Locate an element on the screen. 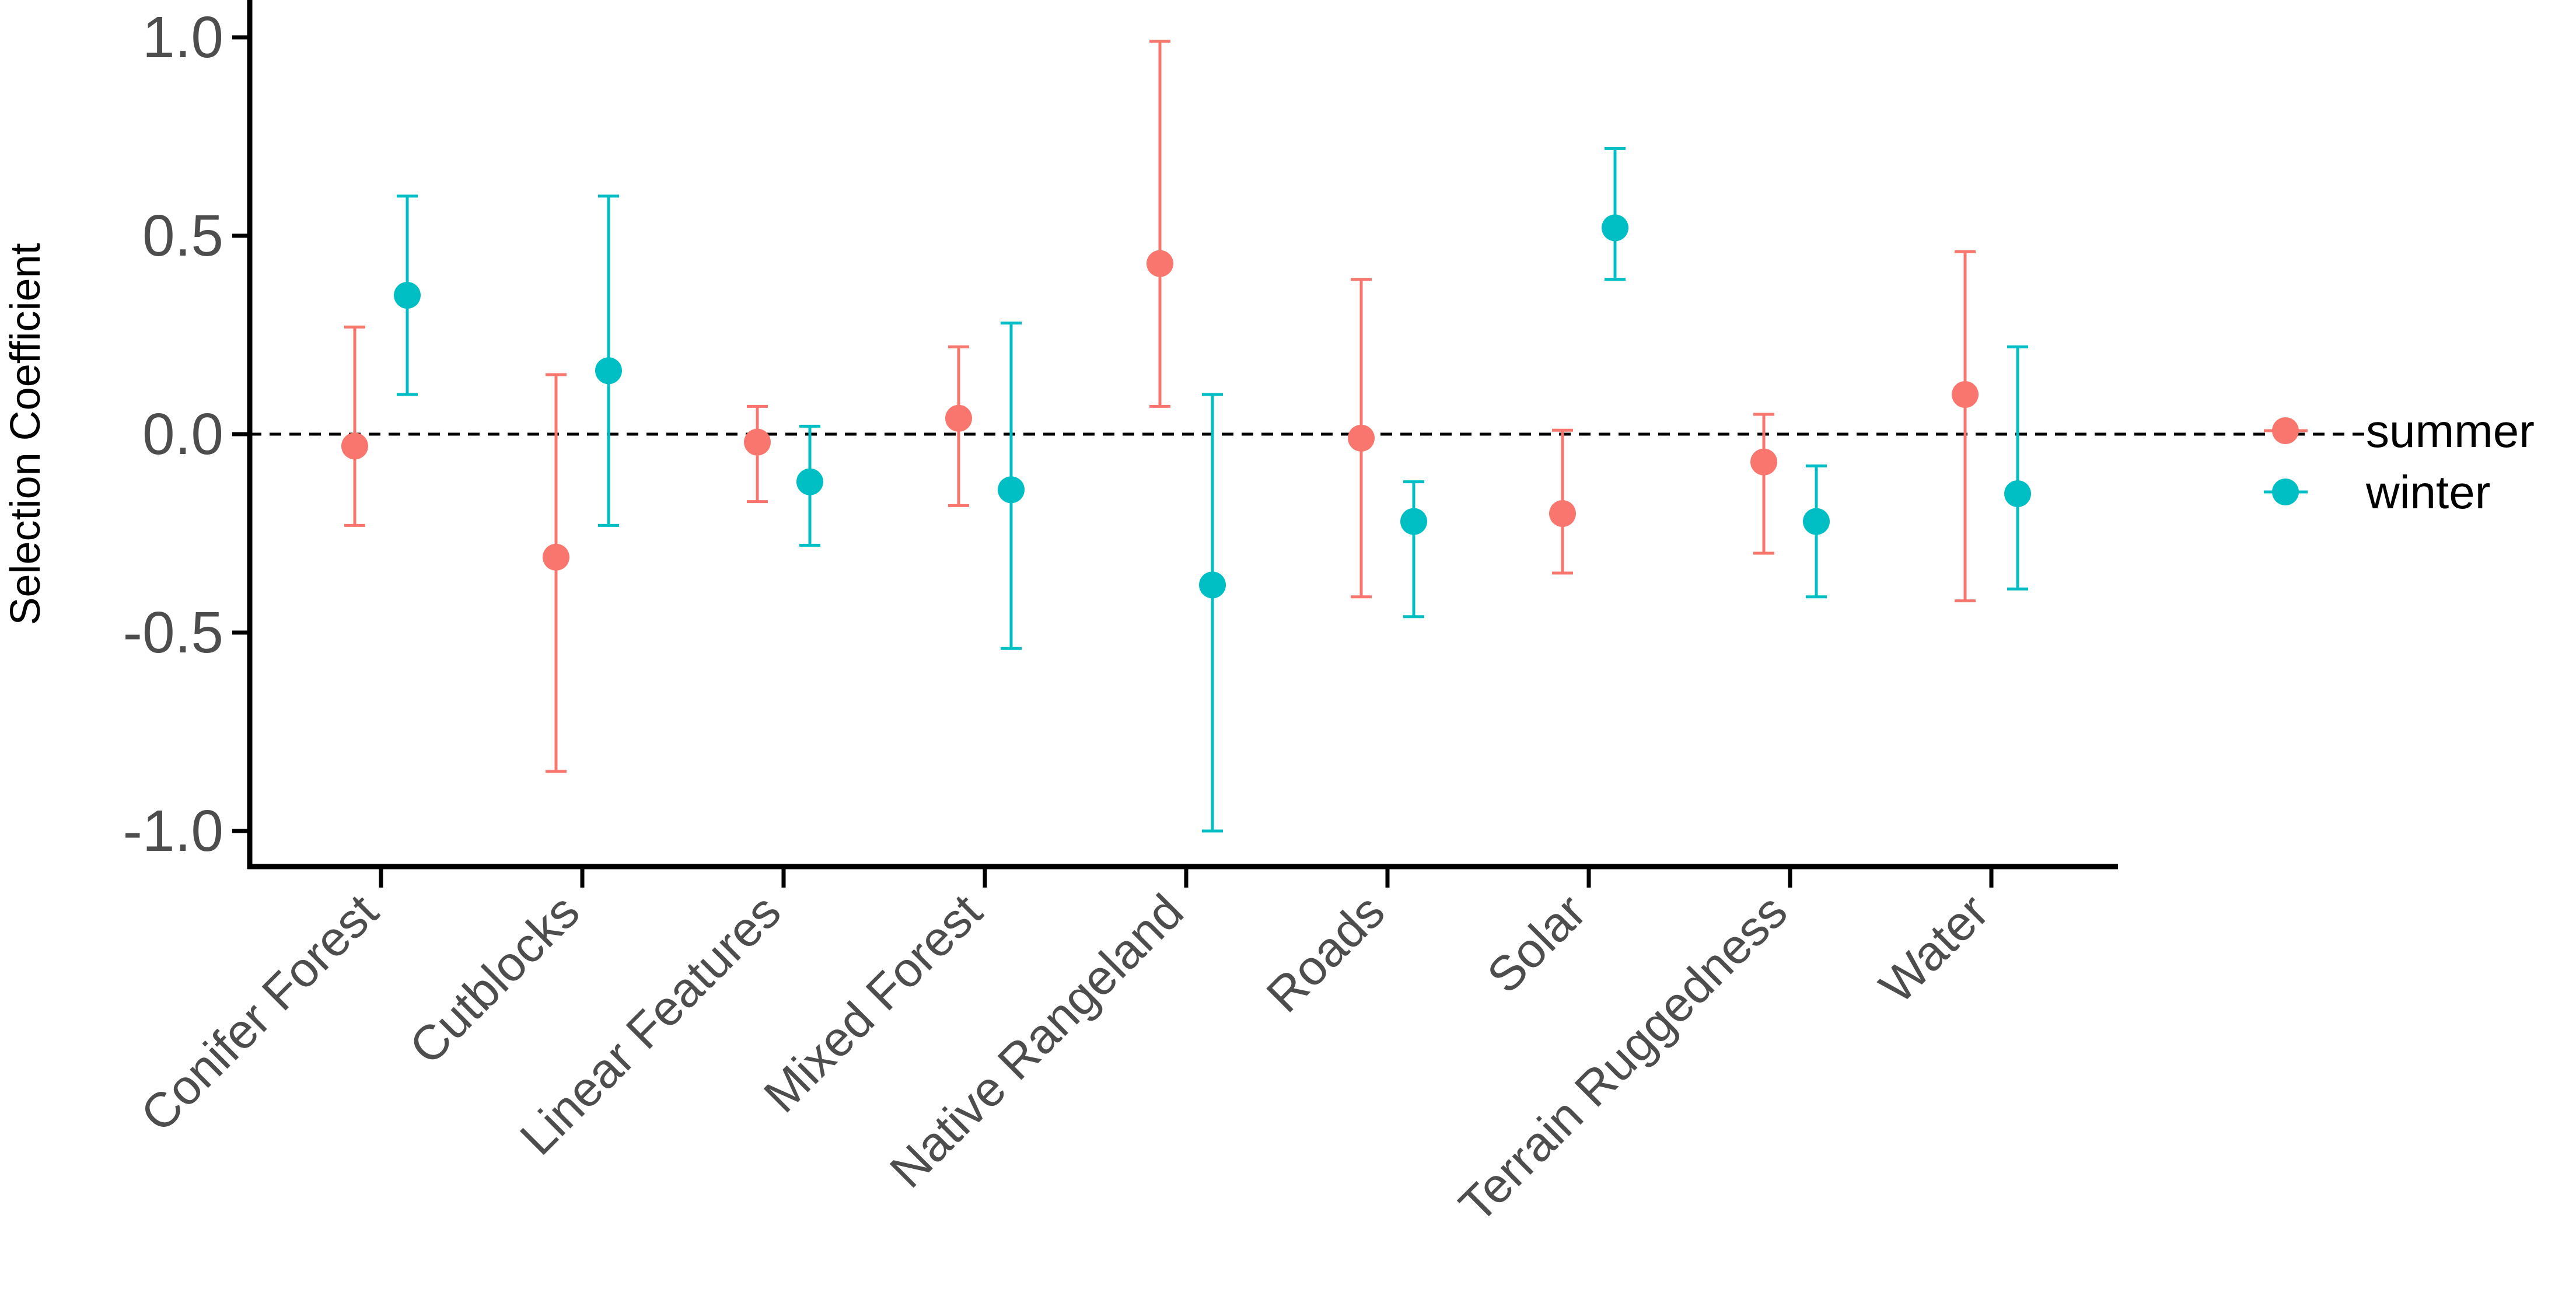  legend-item-summer: summer is located at coordinates (2399, 431).